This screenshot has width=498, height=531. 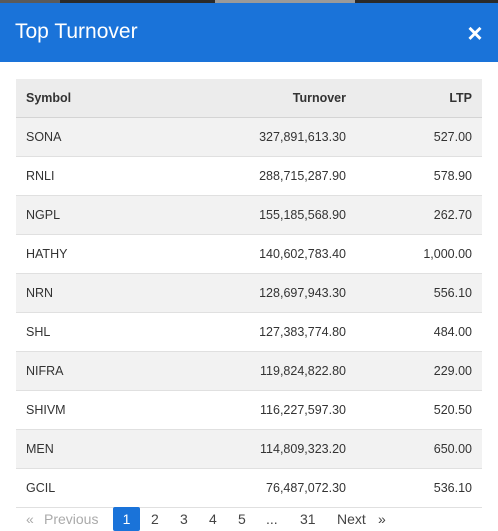 What do you see at coordinates (382, 519) in the screenshot?
I see `next-arrow-icon: »` at bounding box center [382, 519].